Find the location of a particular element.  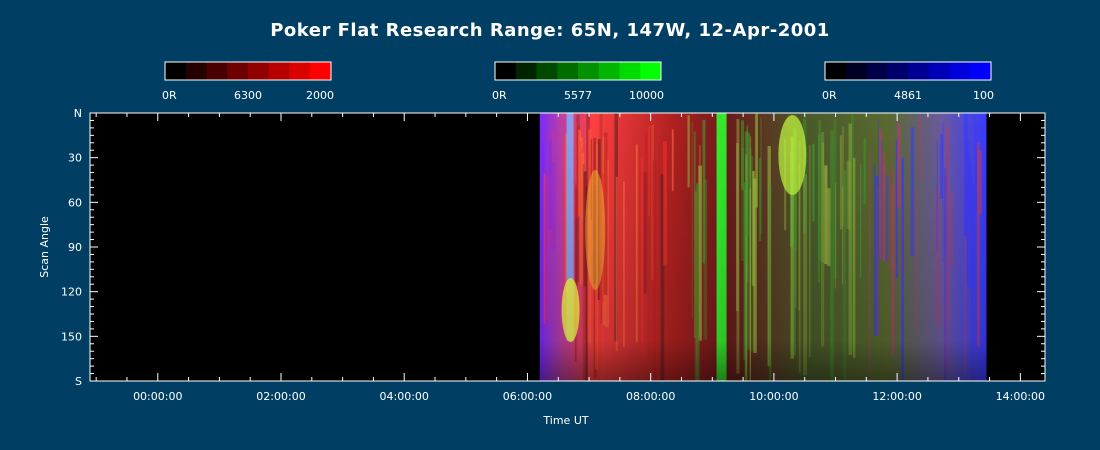

y-tick-label: 90 is located at coordinates (75, 247).